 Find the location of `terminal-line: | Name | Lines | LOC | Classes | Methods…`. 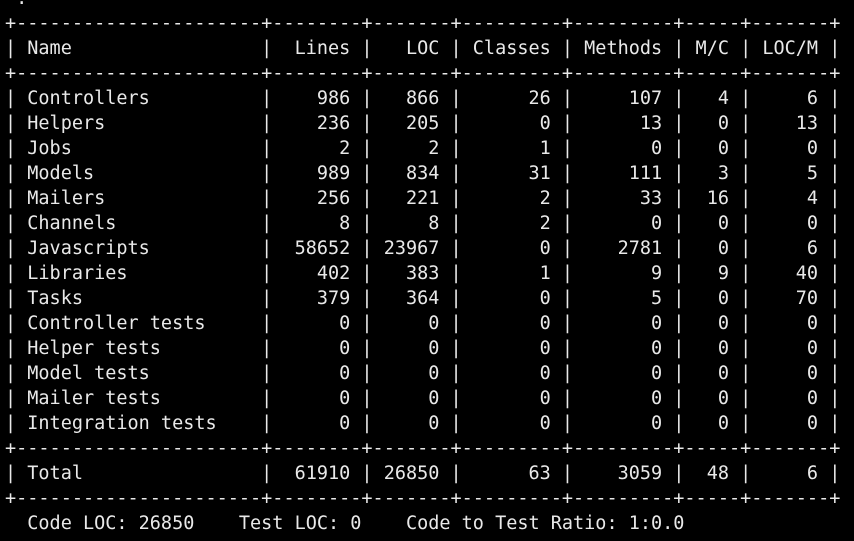

terminal-line: | Name | Lines | LOC | Classes | Methods… is located at coordinates (423, 48).